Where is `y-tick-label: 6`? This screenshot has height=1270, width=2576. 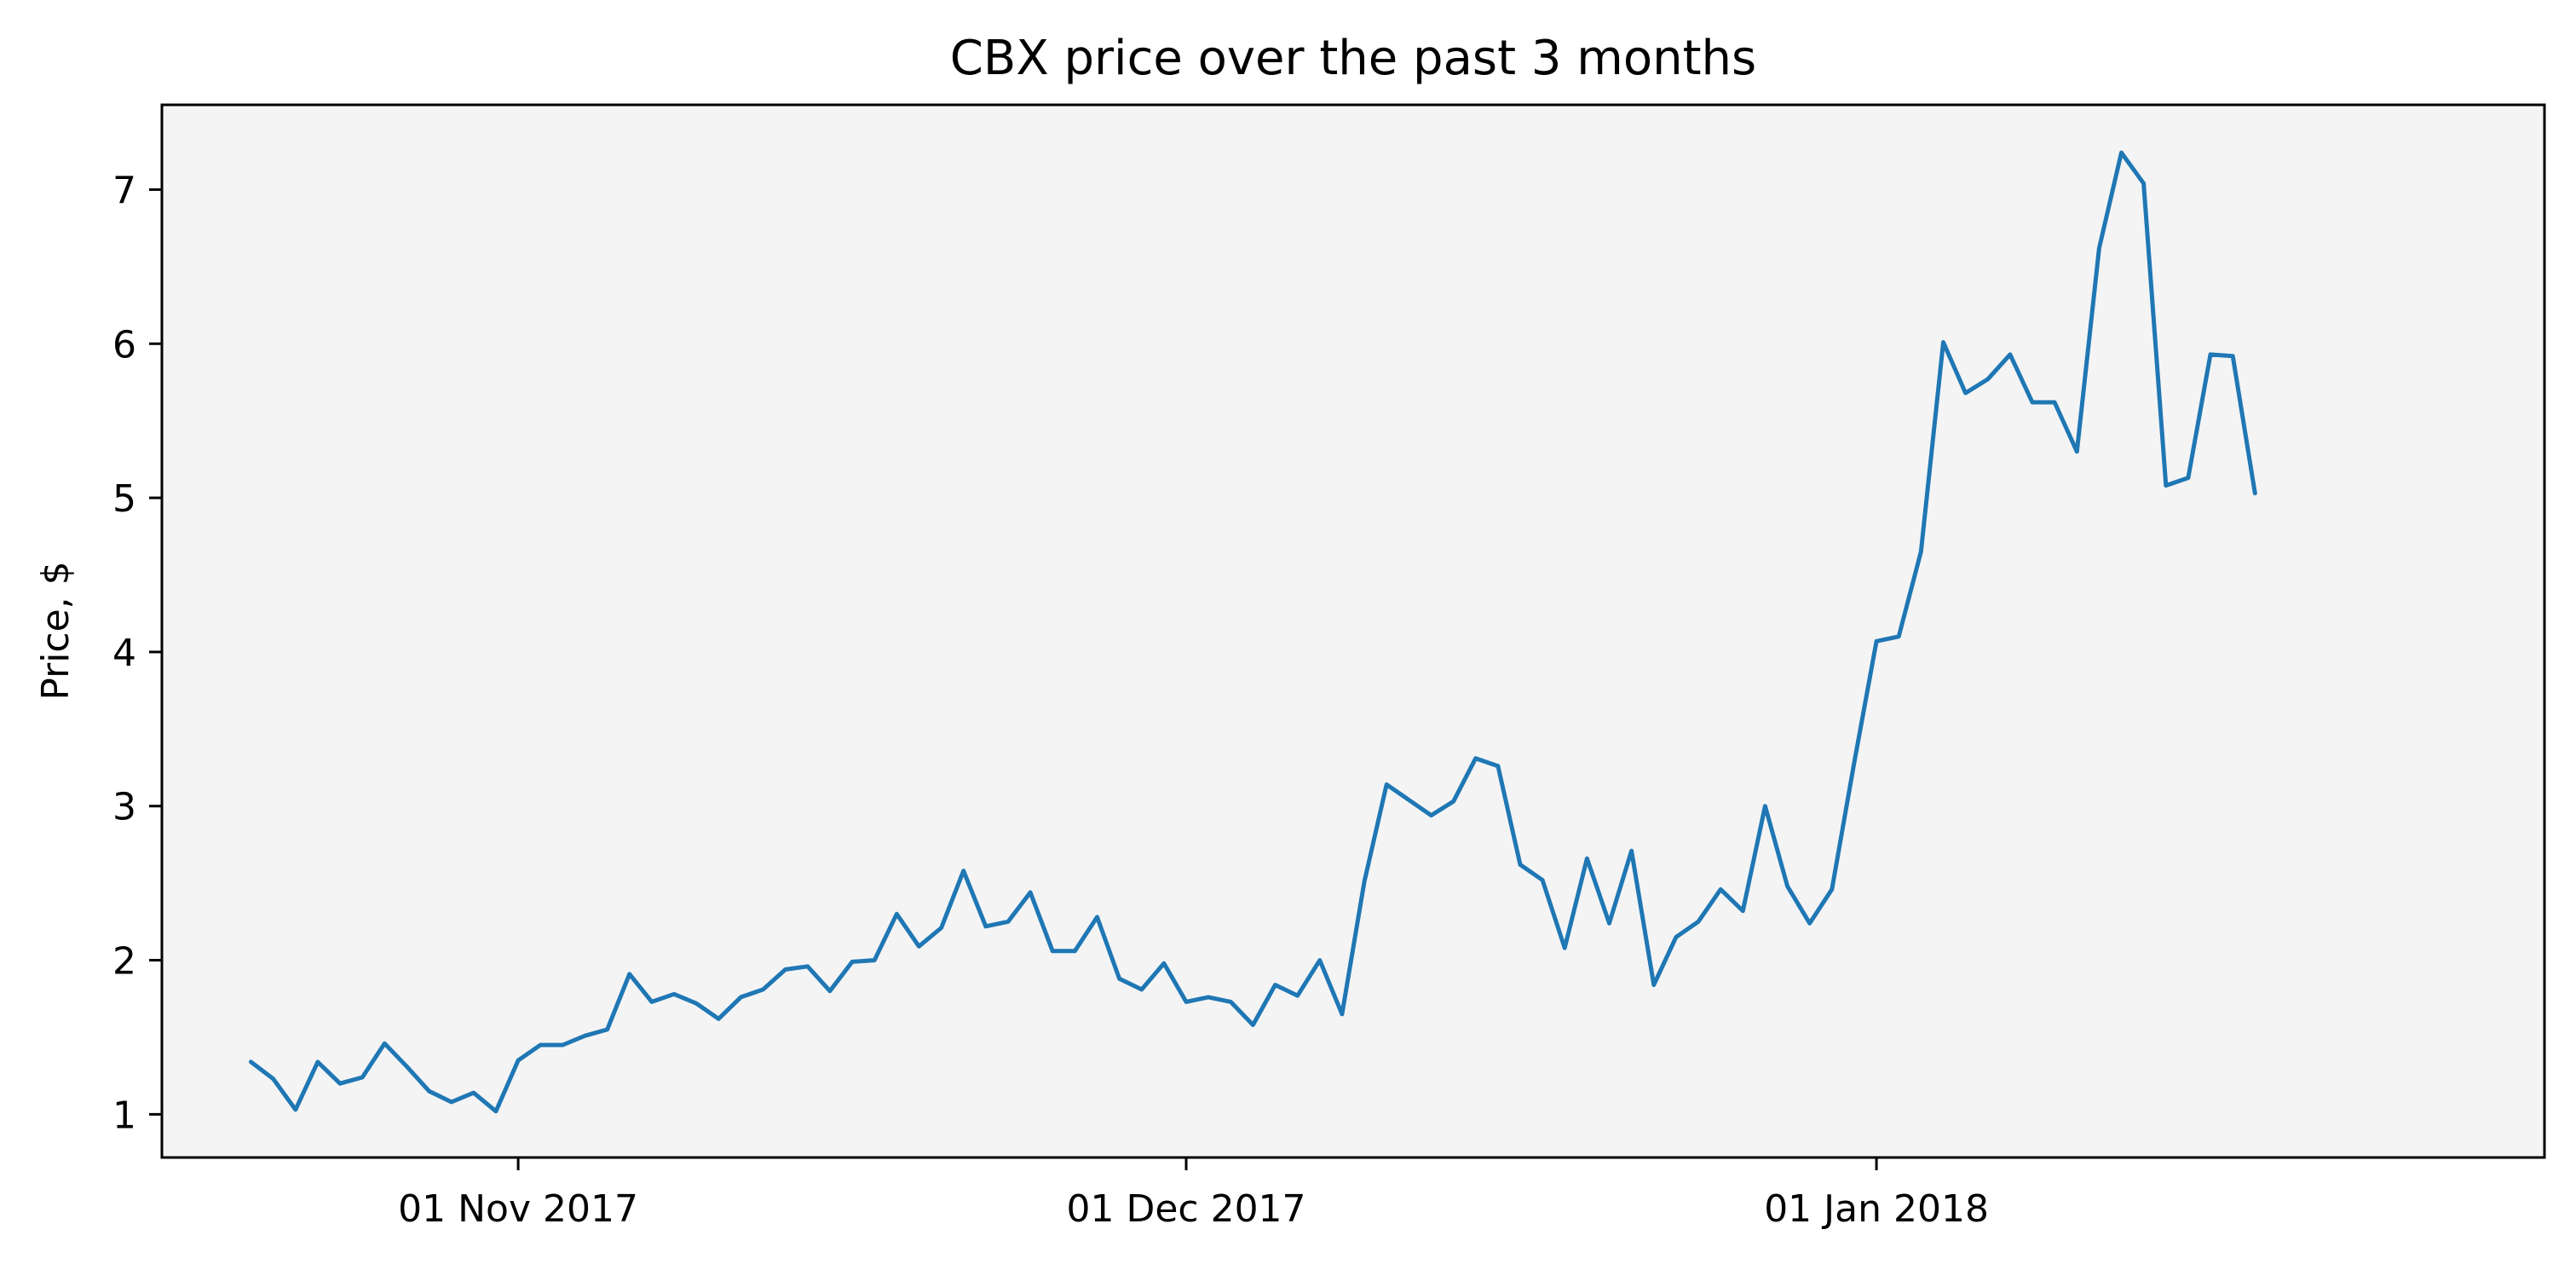
y-tick-label: 6 is located at coordinates (124, 345).